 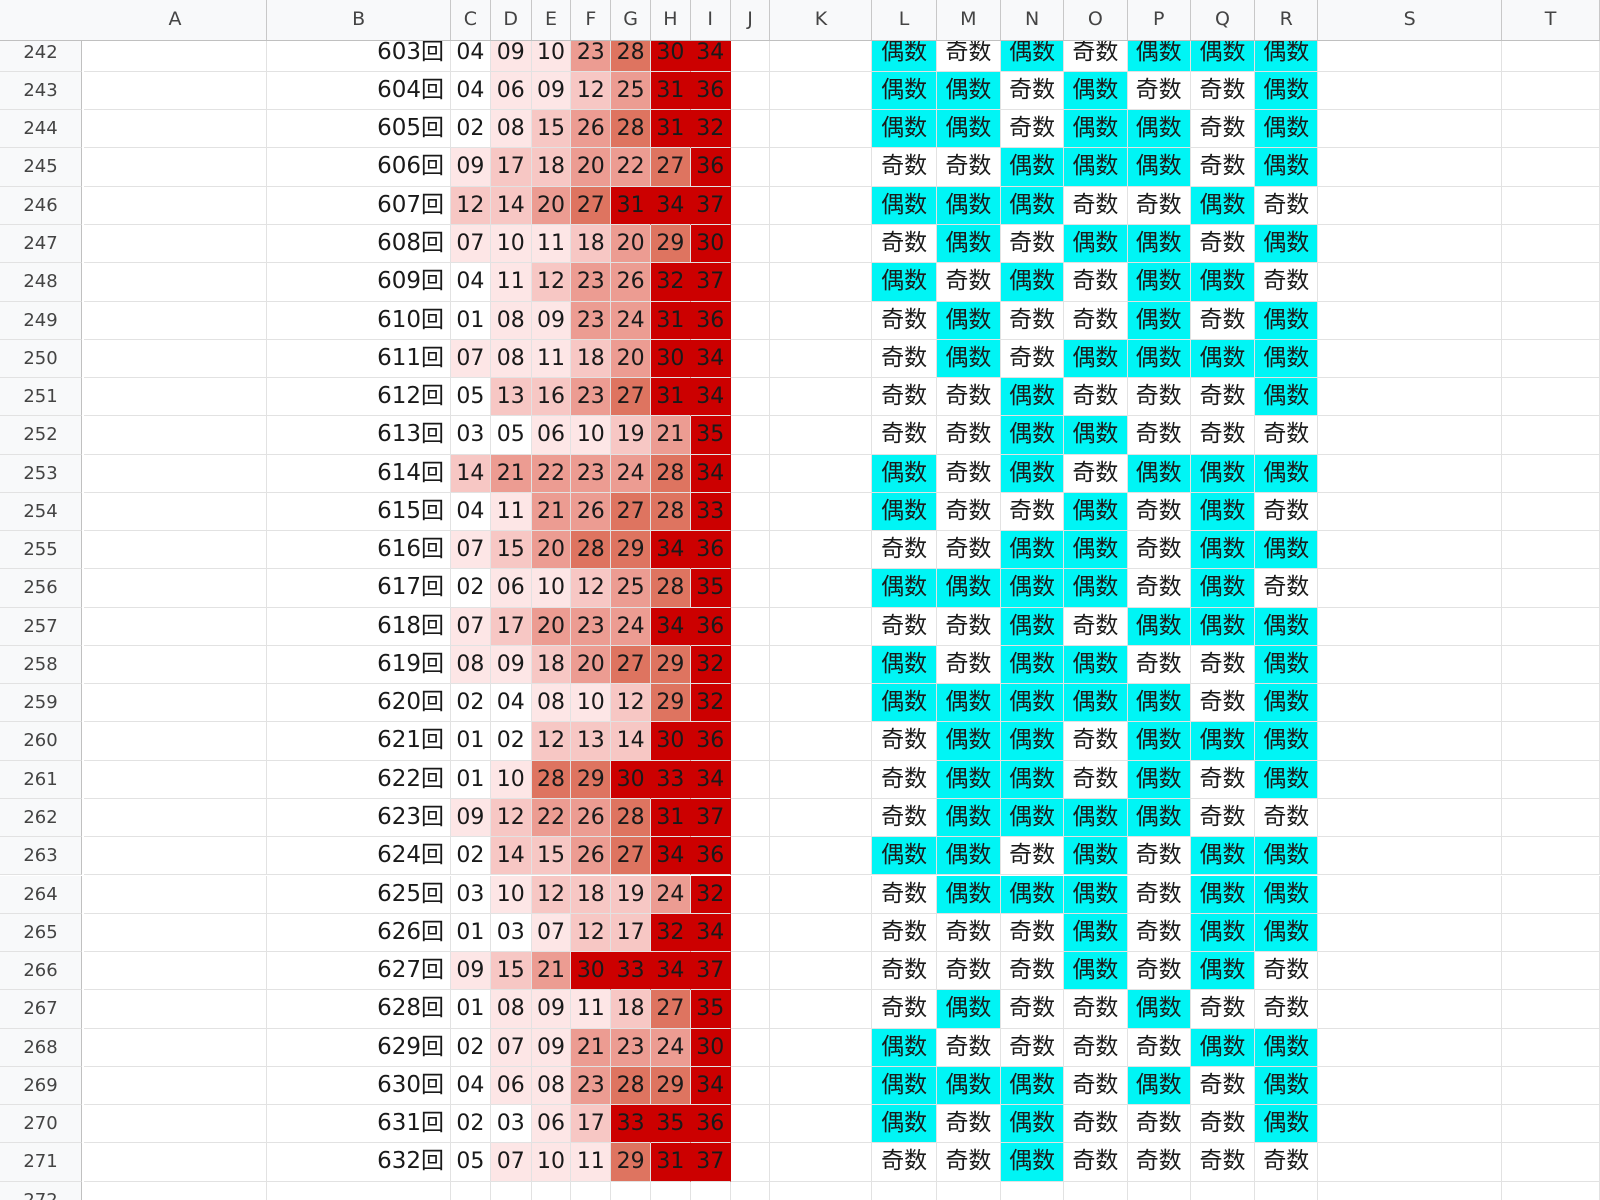 What do you see at coordinates (591, 894) in the screenshot?
I see `cell-f: 18` at bounding box center [591, 894].